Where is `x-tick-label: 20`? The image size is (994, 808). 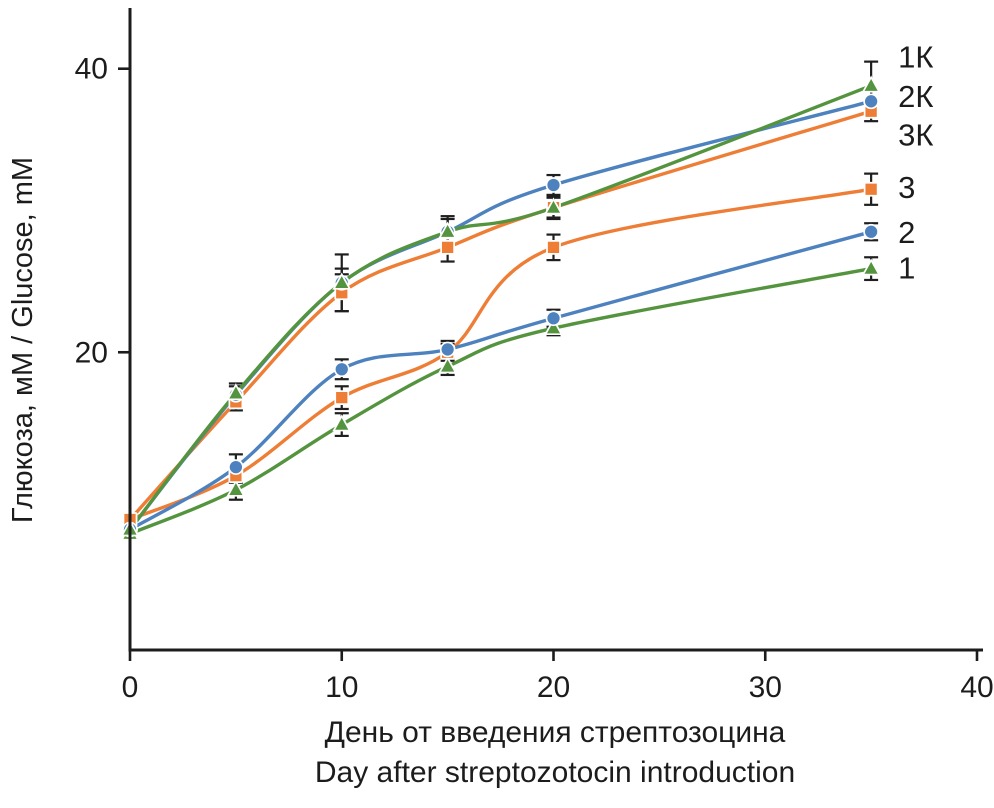 x-tick-label: 20 is located at coordinates (553, 687).